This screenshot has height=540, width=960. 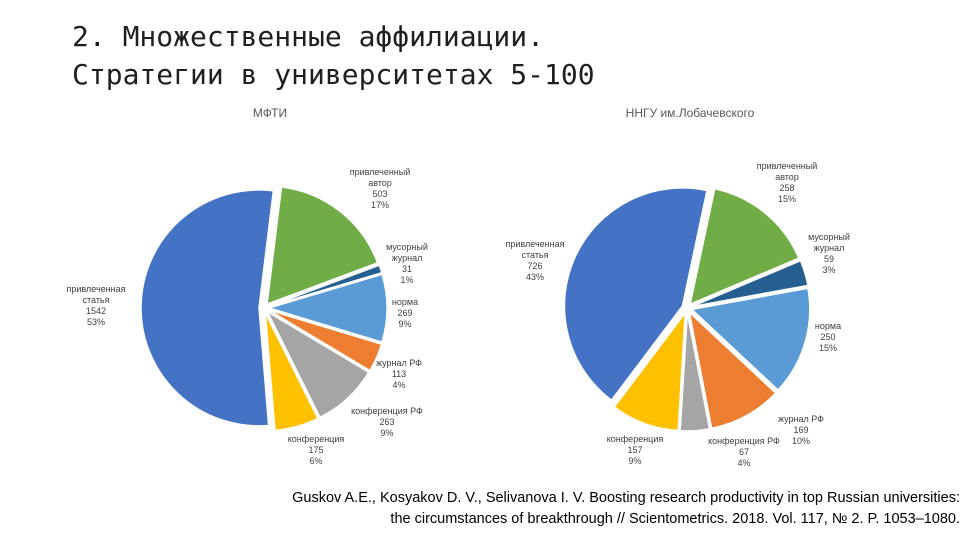 What do you see at coordinates (635, 450) in the screenshot?
I see `slice-label: конференция 157 9%` at bounding box center [635, 450].